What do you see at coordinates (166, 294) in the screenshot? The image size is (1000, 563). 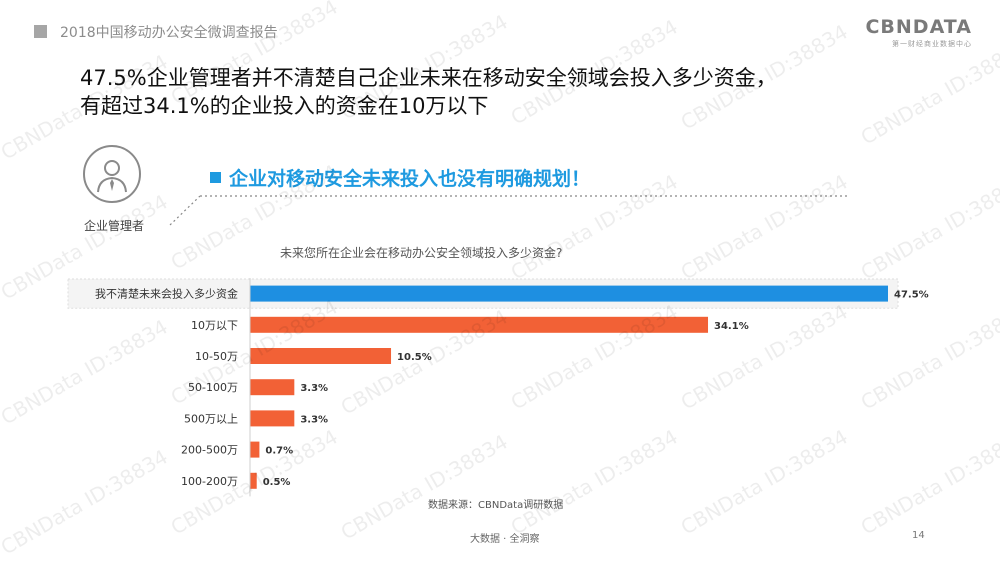 I see `category-label: 我不清楚未来会投入多少资金` at bounding box center [166, 294].